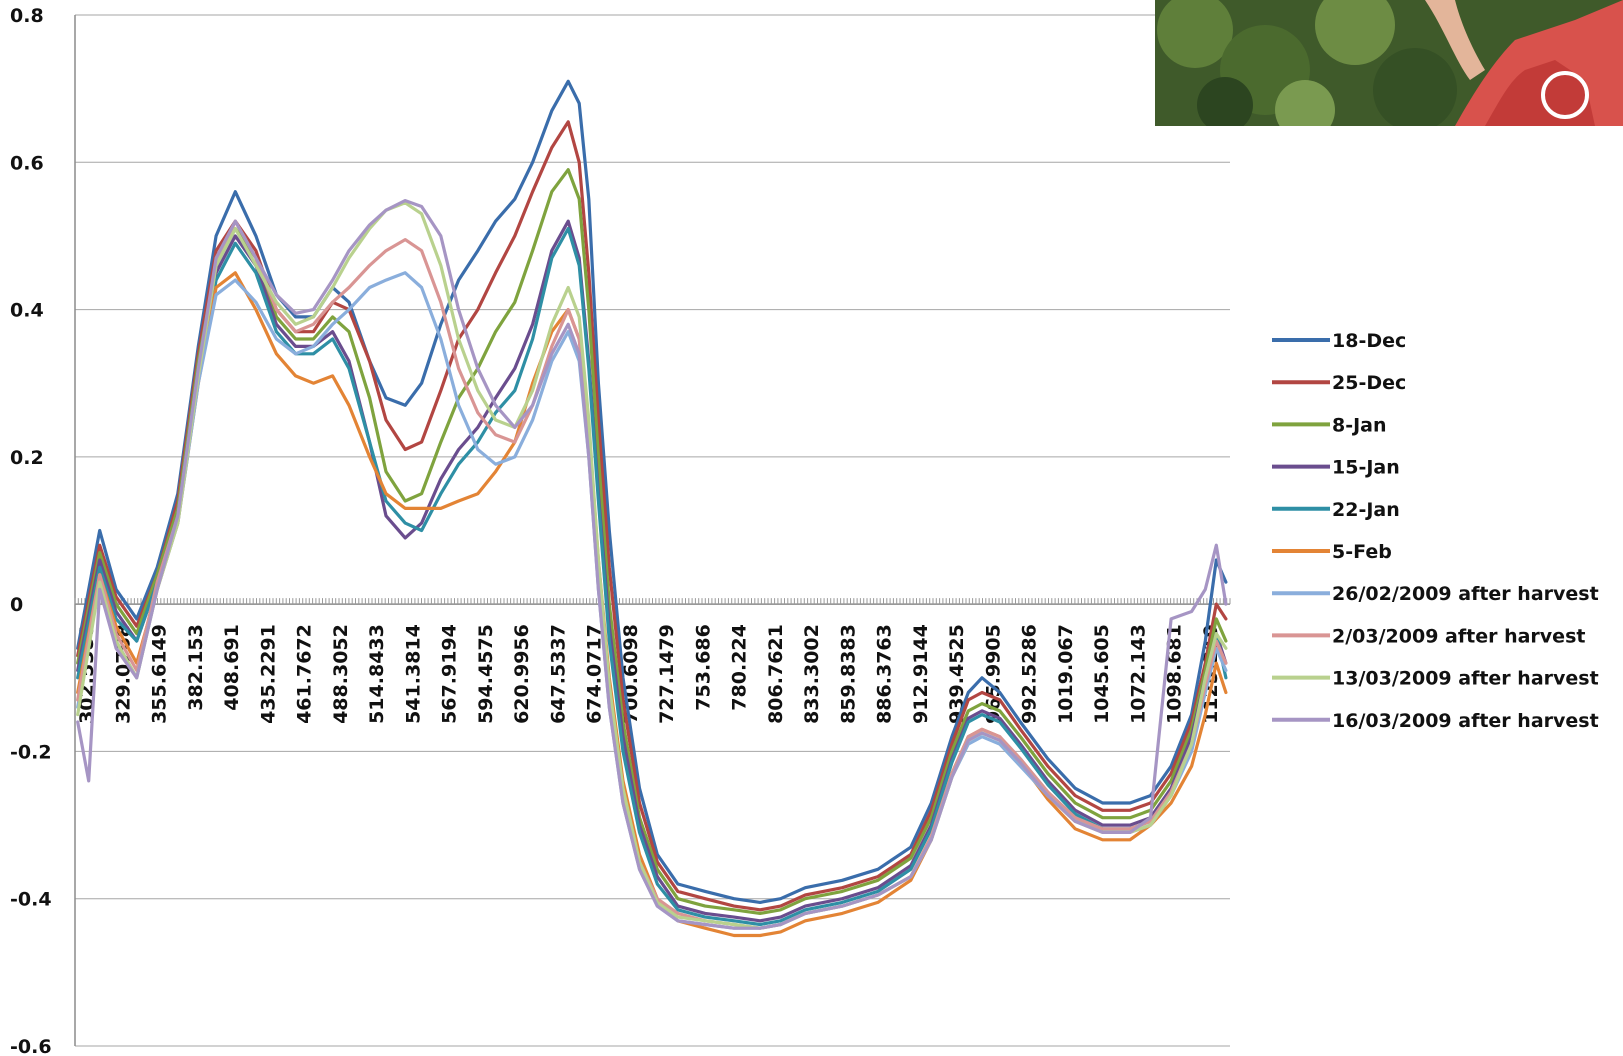 The image size is (1623, 1056). I want to click on x-tick-label: 912.9144, so click(921, 674).